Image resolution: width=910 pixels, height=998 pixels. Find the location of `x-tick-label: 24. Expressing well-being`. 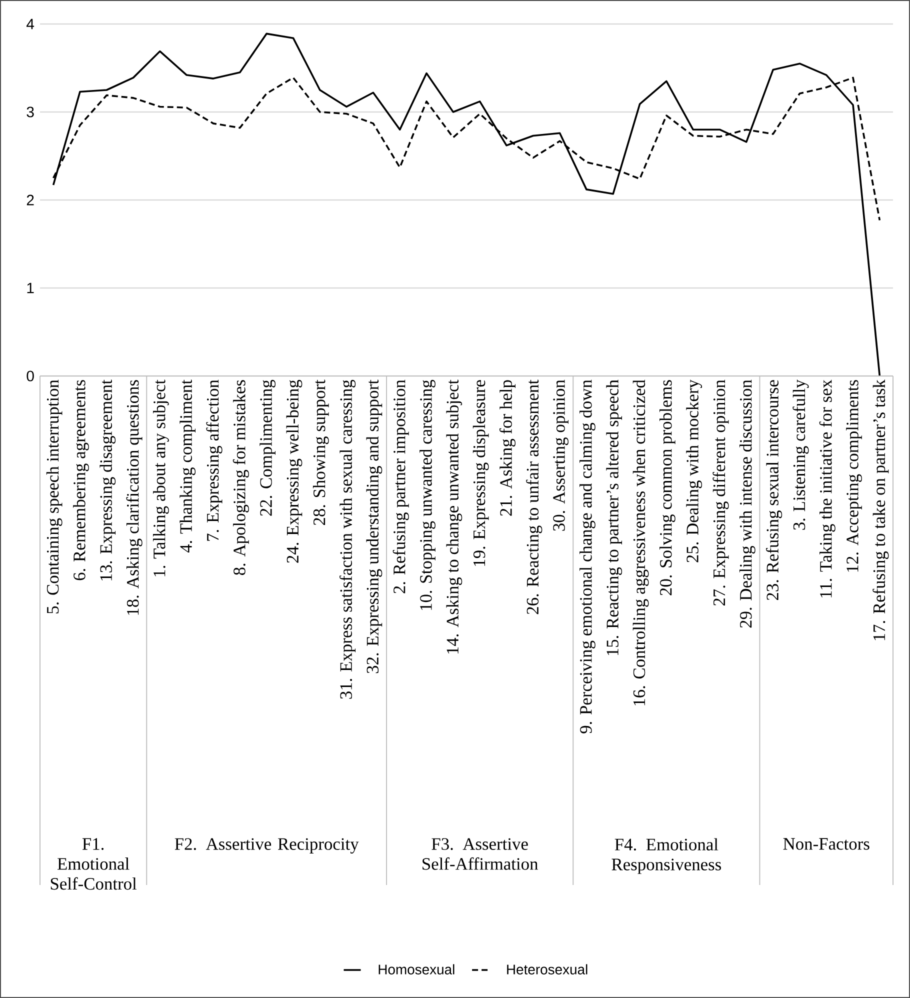

x-tick-label: 24. Expressing well-being is located at coordinates (294, 471).